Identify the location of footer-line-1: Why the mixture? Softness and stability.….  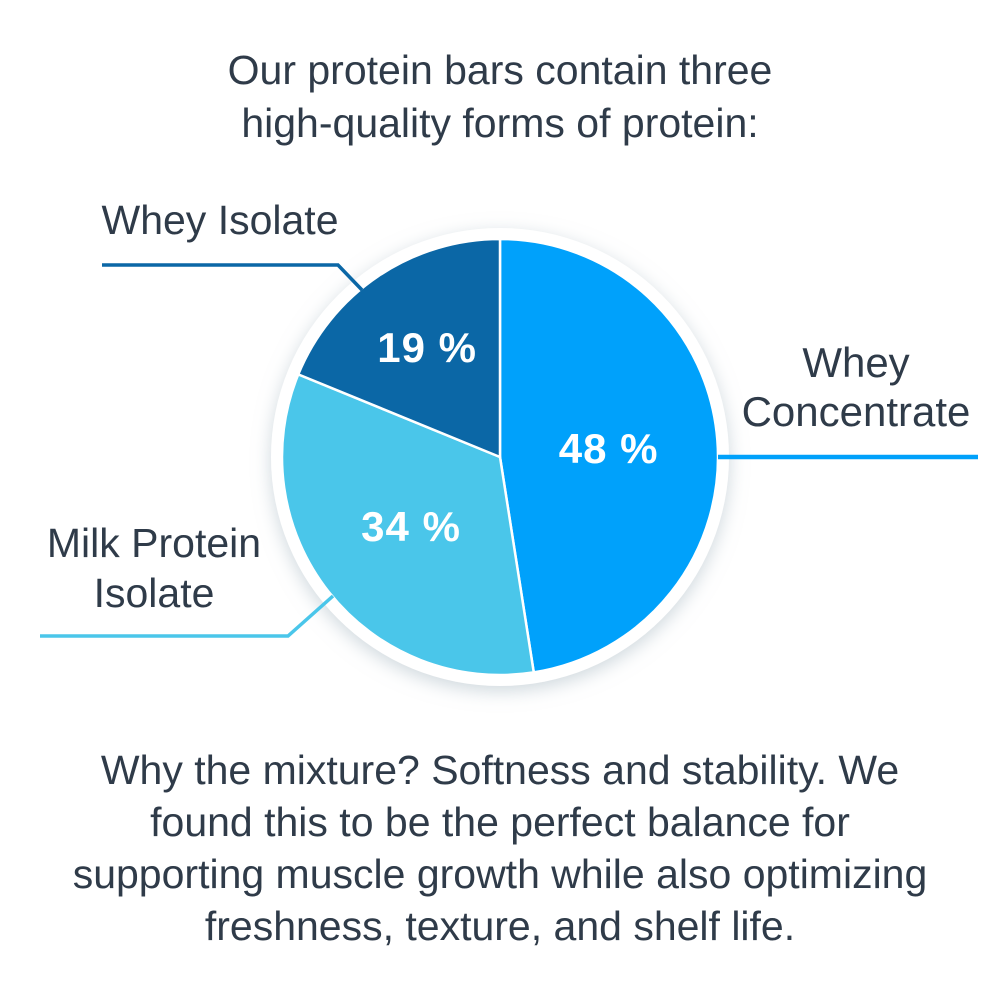
(500, 770).